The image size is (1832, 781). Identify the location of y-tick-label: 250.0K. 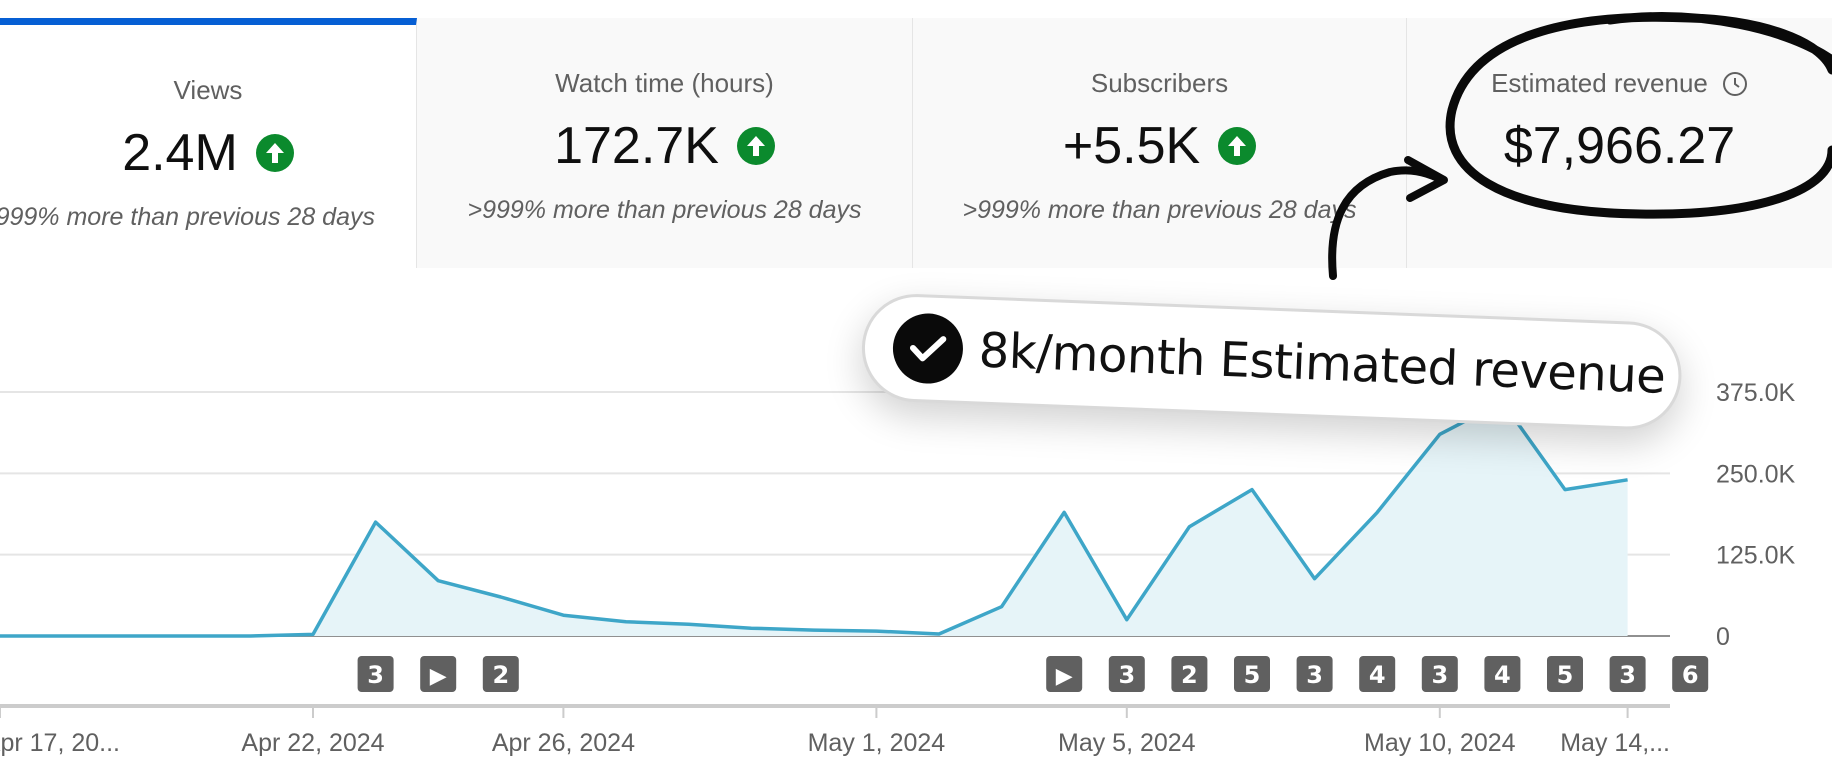
(1756, 474).